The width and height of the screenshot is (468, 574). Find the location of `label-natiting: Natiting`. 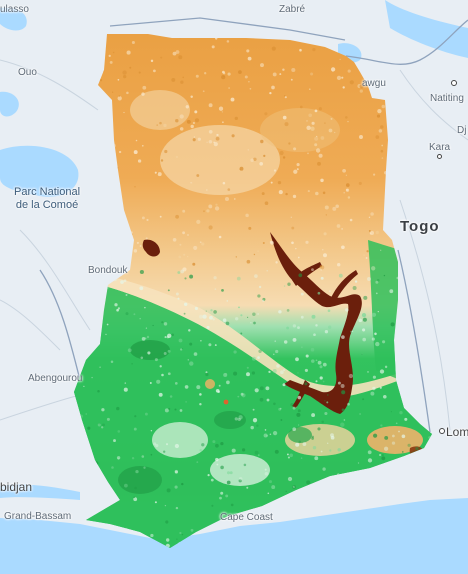

label-natiting: Natiting is located at coordinates (447, 98).